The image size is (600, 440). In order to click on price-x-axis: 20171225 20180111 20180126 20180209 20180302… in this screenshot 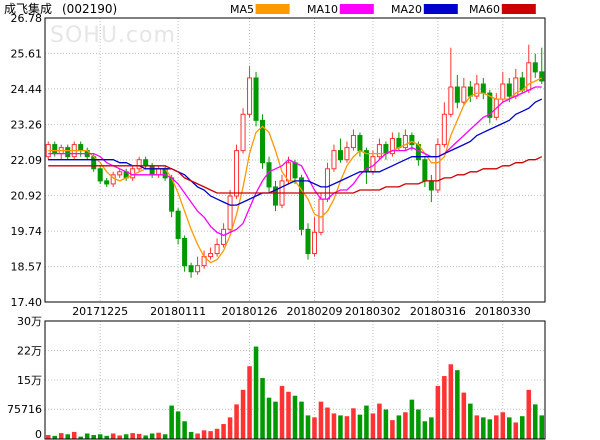, I will do `click(301, 311)`.